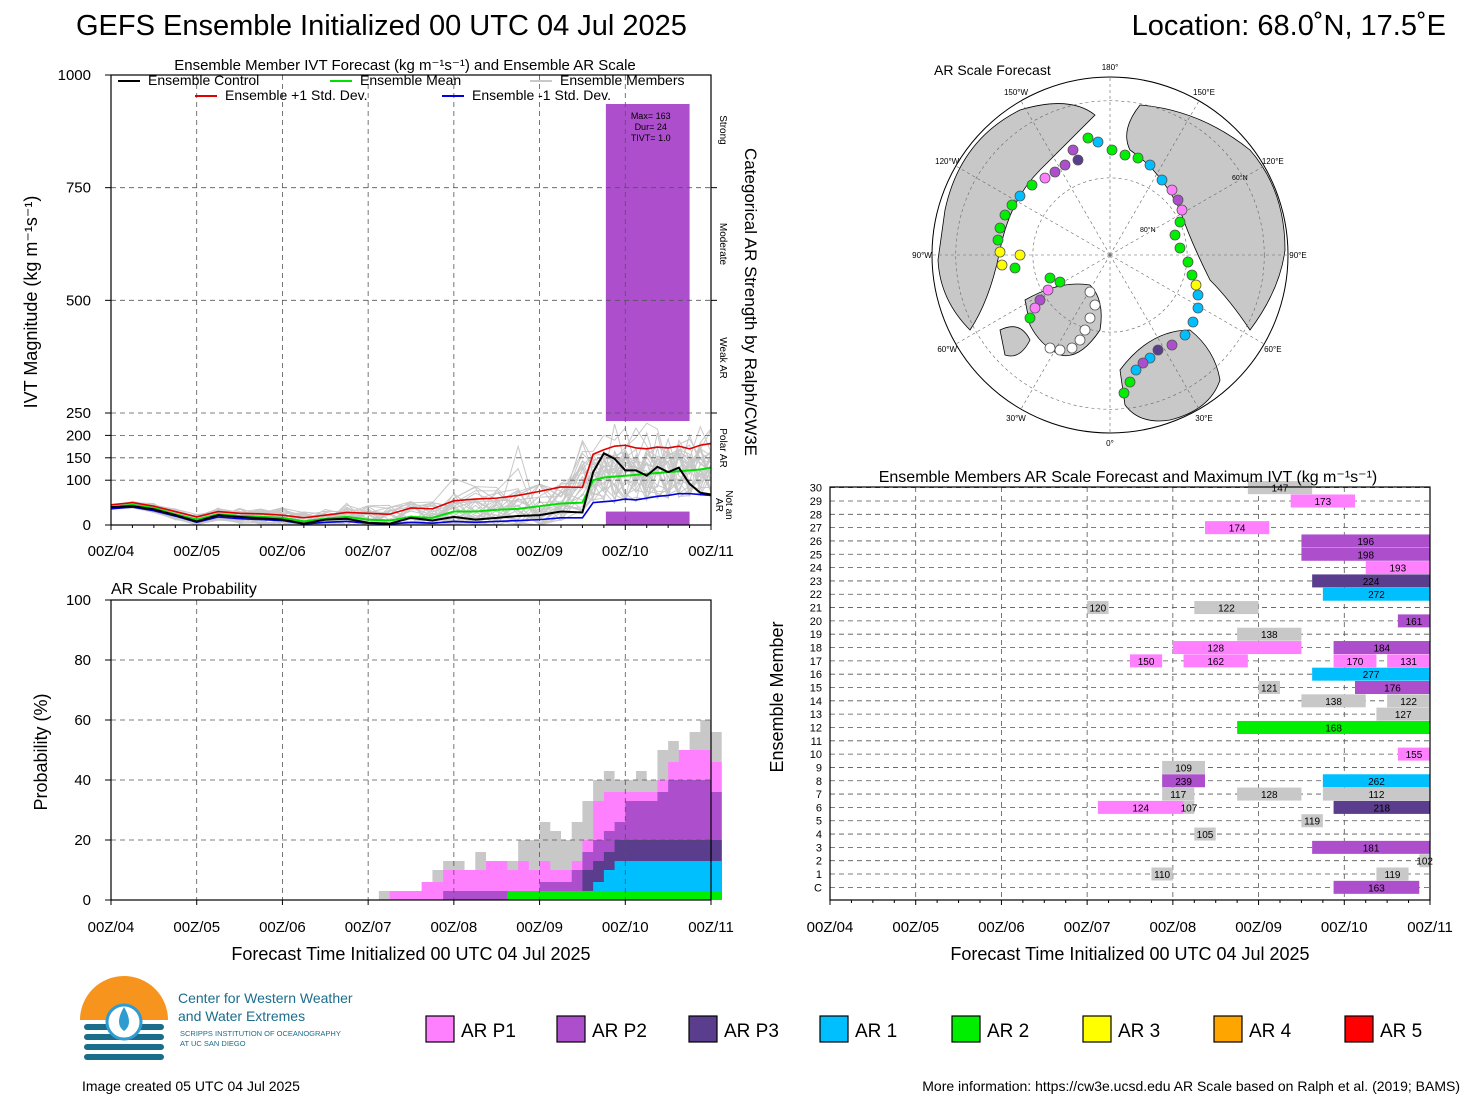 The width and height of the screenshot is (1476, 1110). What do you see at coordinates (260, 1033) in the screenshot?
I see `logo-line-3: SCRIPPS INSTITUTION OF OCEANOGRAPHY` at bounding box center [260, 1033].